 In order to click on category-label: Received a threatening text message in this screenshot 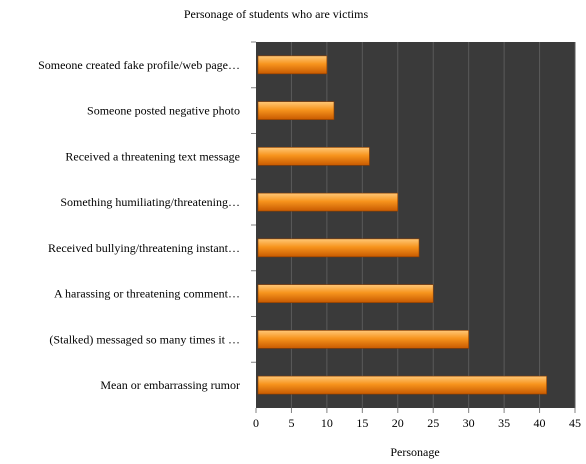, I will do `click(152, 156)`.